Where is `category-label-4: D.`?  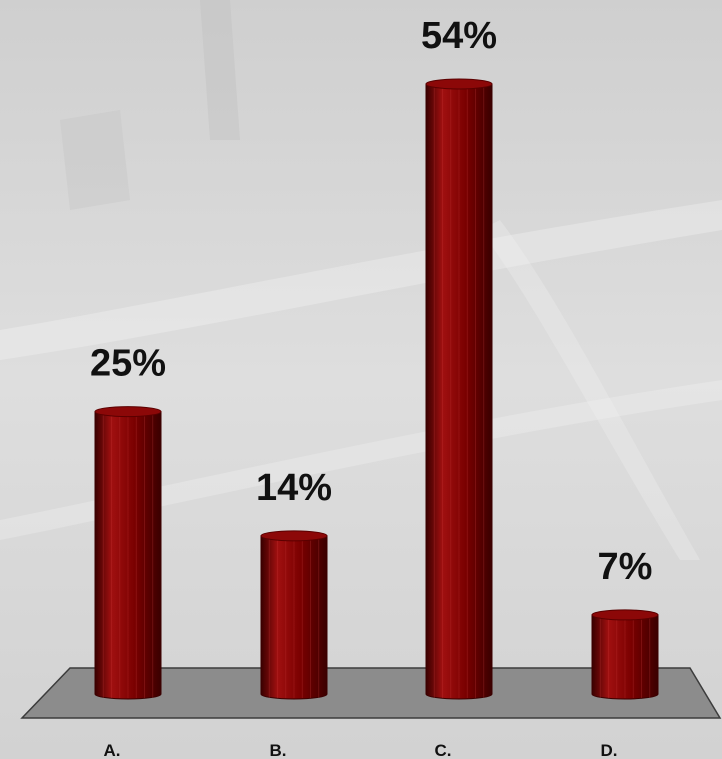
category-label-4: D. is located at coordinates (609, 750).